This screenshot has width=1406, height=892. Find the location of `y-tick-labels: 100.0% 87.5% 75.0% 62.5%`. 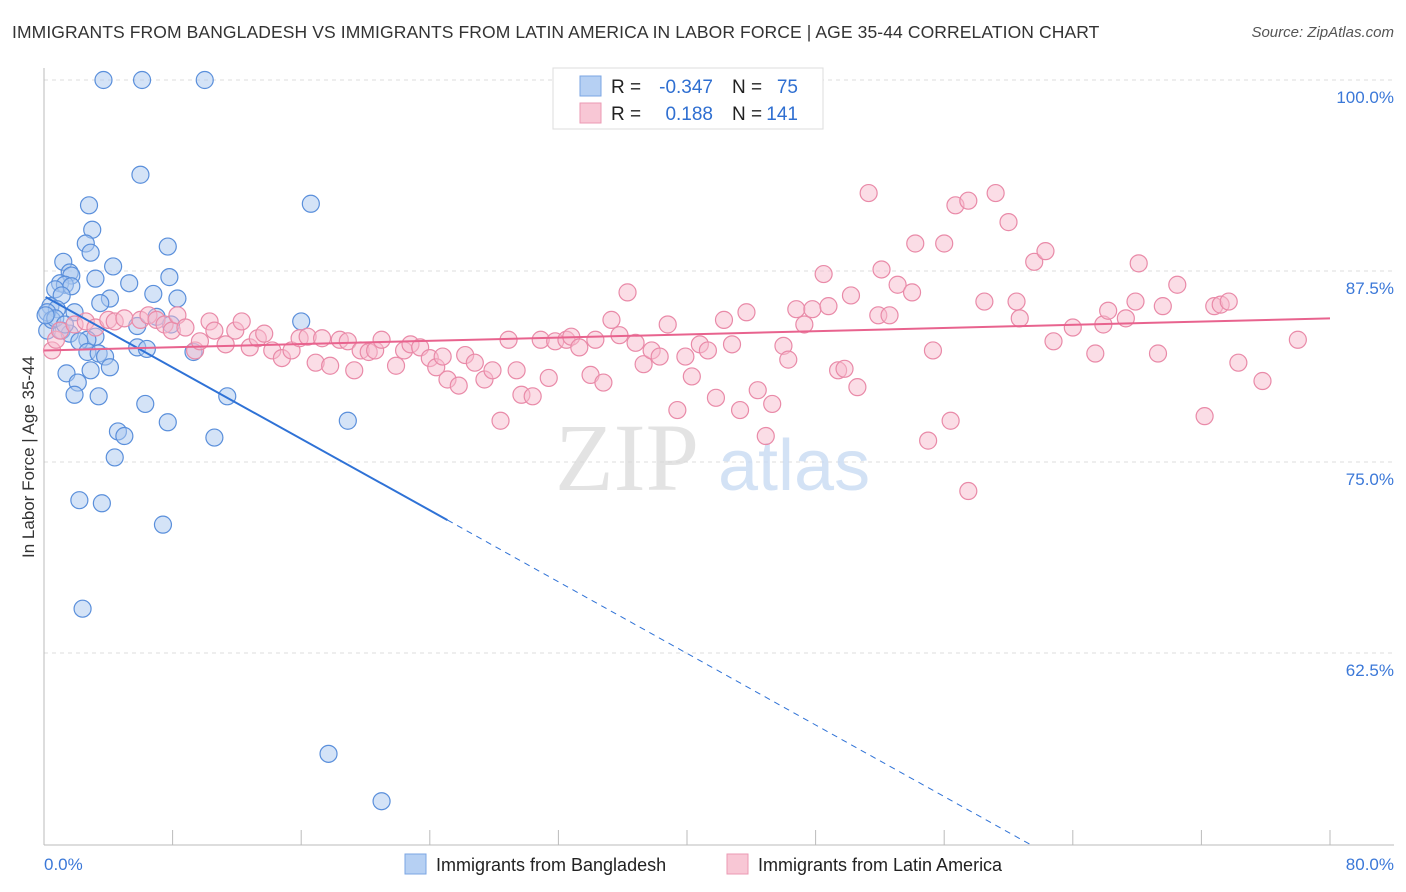

y-tick-labels: 100.0% 87.5% 75.0% 62.5% is located at coordinates (1365, 384).